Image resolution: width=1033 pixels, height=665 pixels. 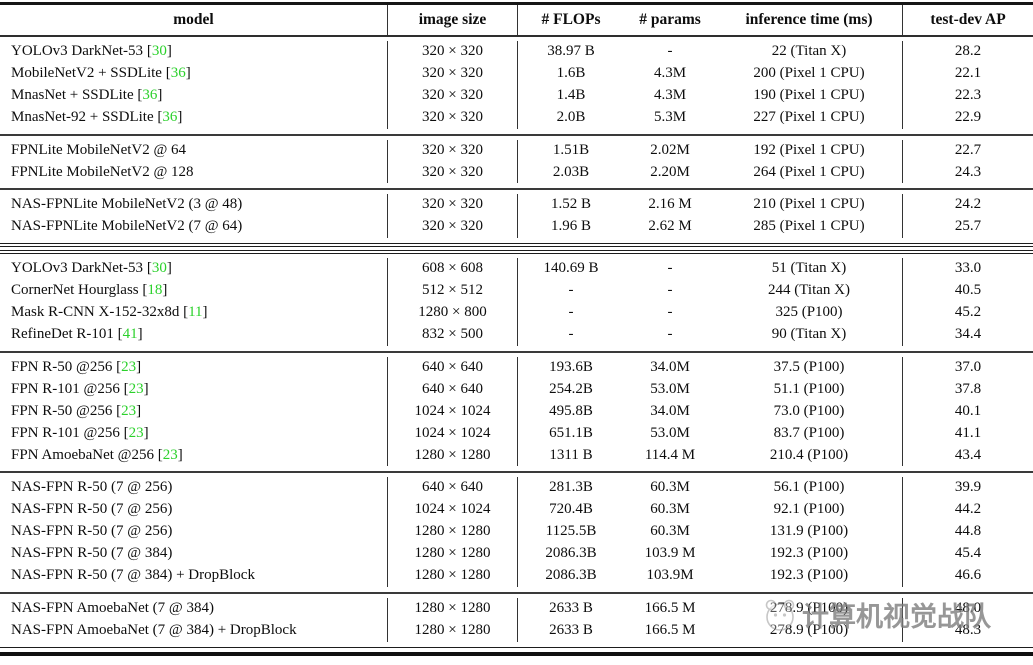 I want to click on cell-image-size: 608 × 608, so click(x=452, y=269).